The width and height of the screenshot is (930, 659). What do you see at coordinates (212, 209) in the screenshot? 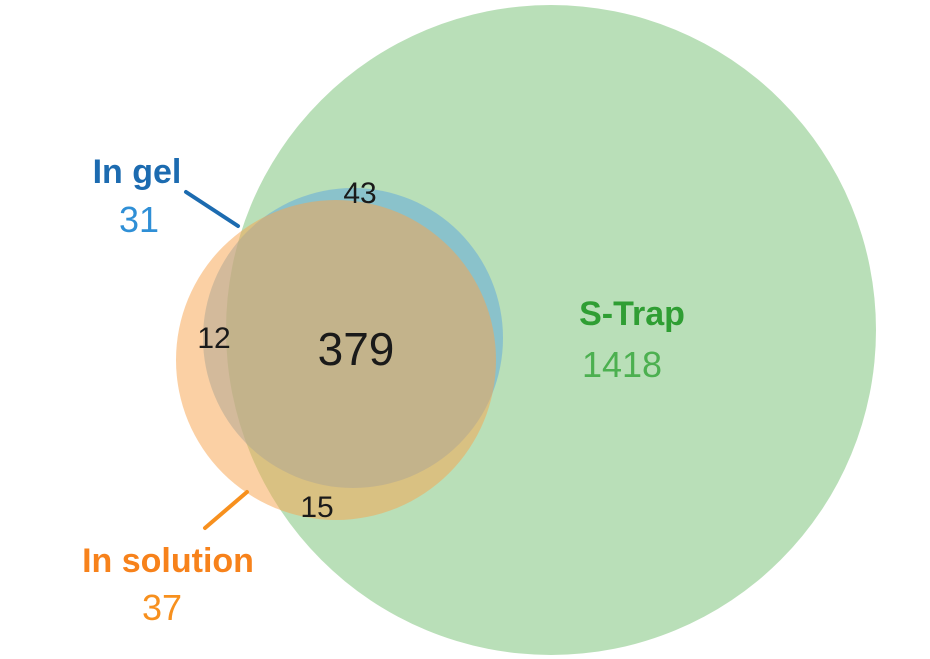
I see `leader-line-in-gel` at bounding box center [212, 209].